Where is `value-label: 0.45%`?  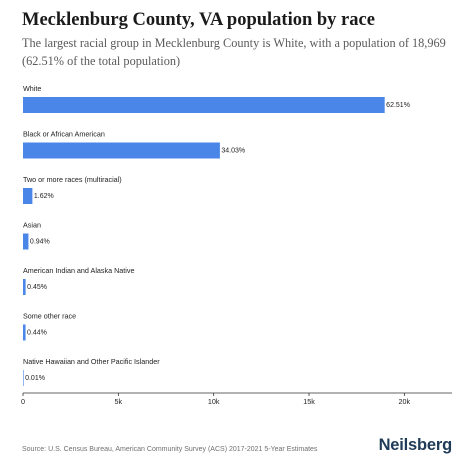
value-label: 0.45% is located at coordinates (37, 287).